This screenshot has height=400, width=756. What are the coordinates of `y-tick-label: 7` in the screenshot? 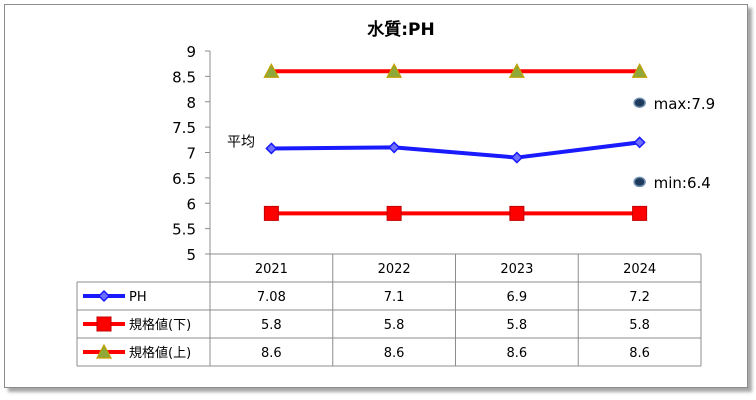 It's located at (191, 154).